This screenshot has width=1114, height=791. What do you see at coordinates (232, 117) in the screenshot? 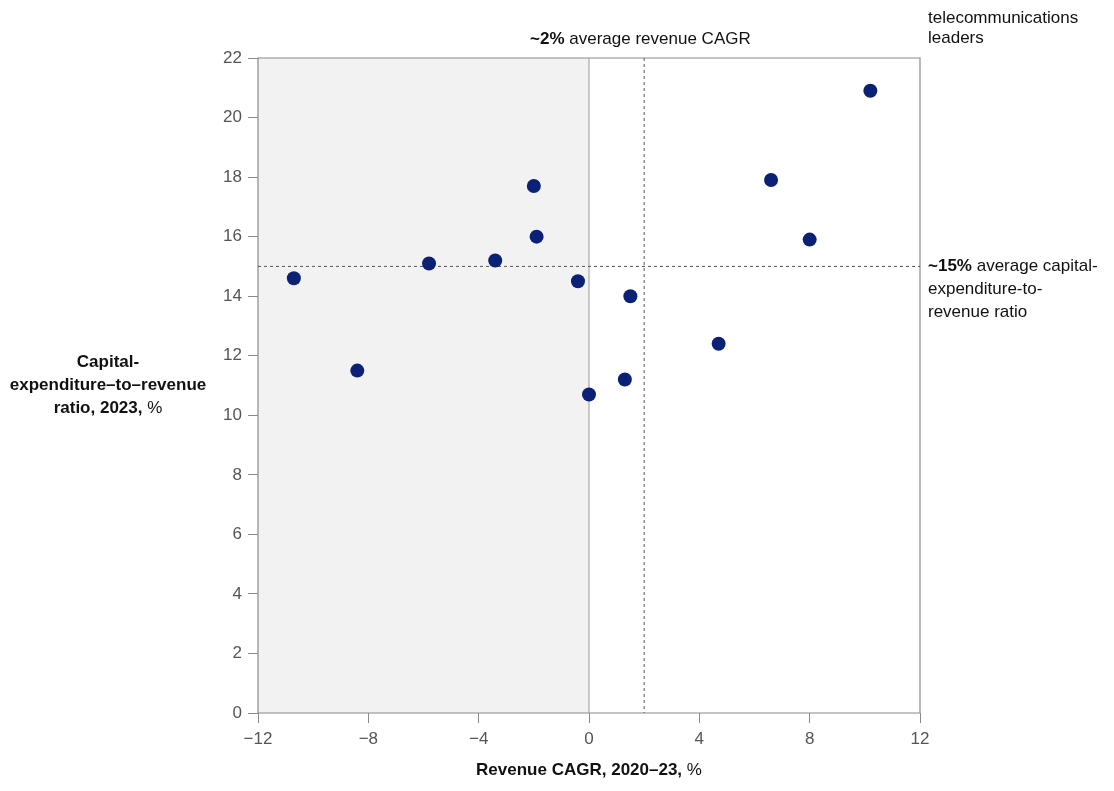
I see `y-tick-label: 20` at bounding box center [232, 117].